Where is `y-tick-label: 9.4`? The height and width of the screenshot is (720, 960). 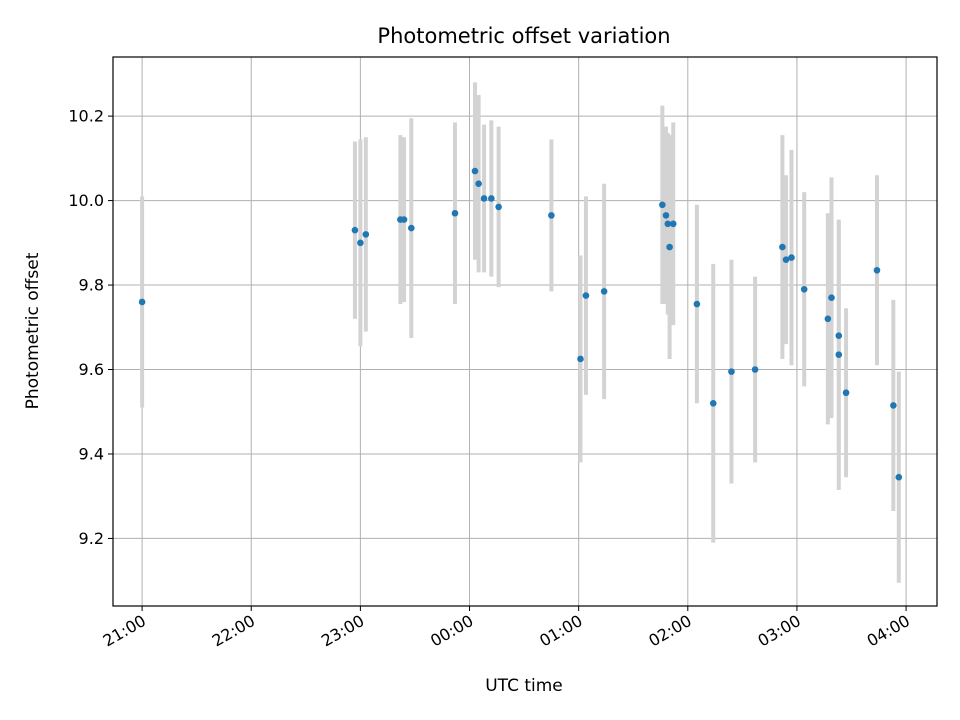
y-tick-label: 9.4 is located at coordinates (91, 453).